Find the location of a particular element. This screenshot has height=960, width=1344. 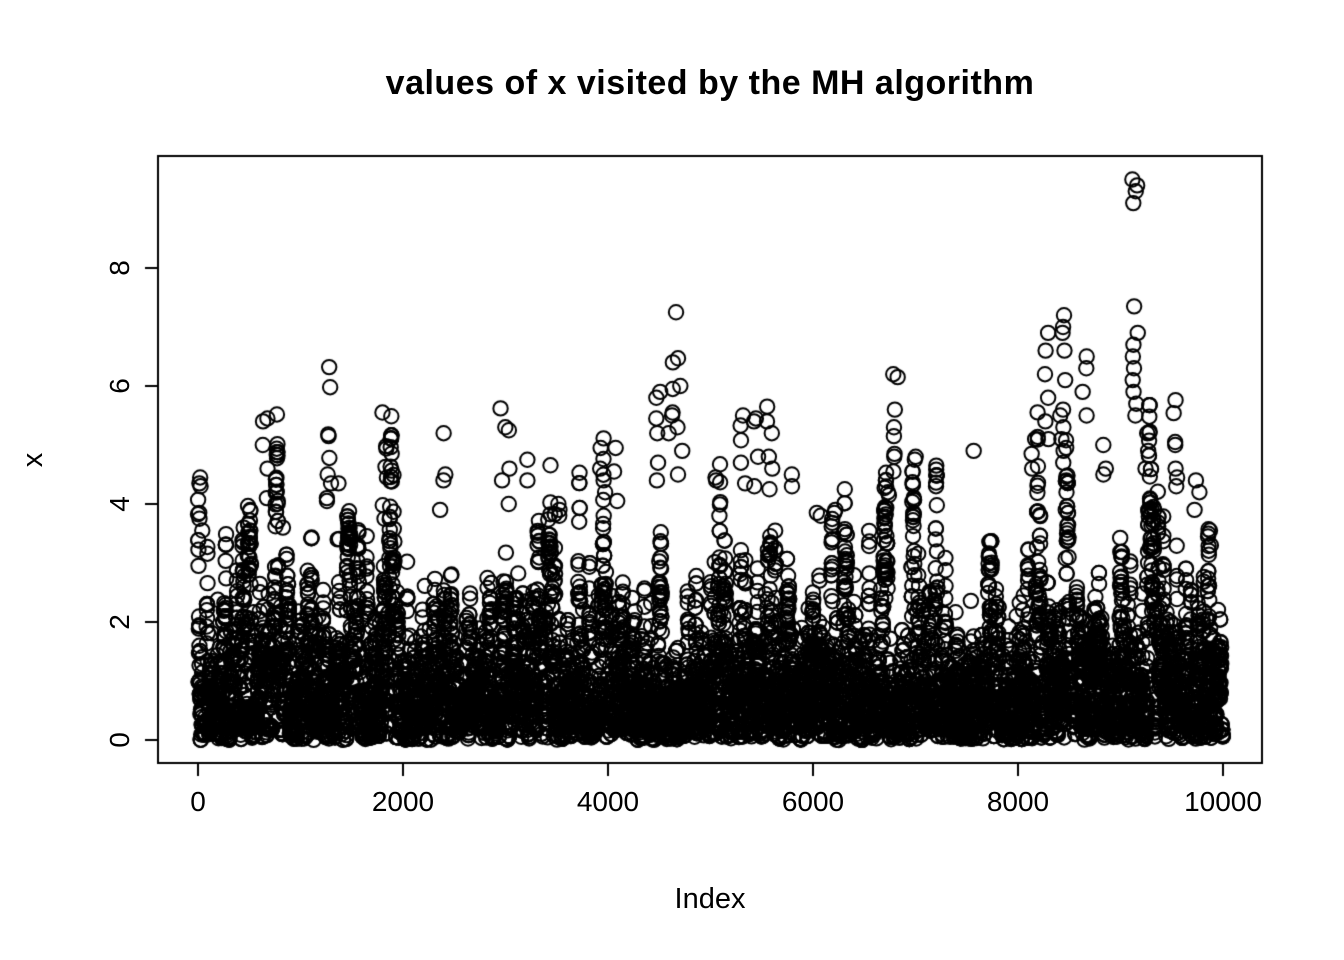

x-tick-label: 6000 is located at coordinates (813, 801).